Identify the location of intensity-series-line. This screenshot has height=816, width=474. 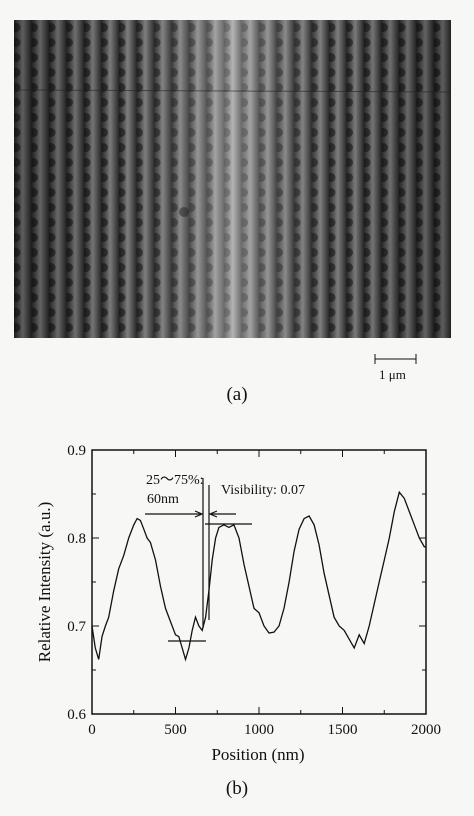
(258, 576).